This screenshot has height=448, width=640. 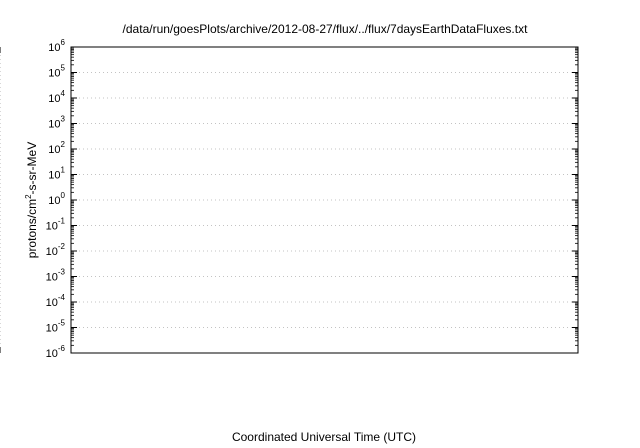 What do you see at coordinates (56, 72) in the screenshot?
I see `y-tick-label: 10⁵` at bounding box center [56, 72].